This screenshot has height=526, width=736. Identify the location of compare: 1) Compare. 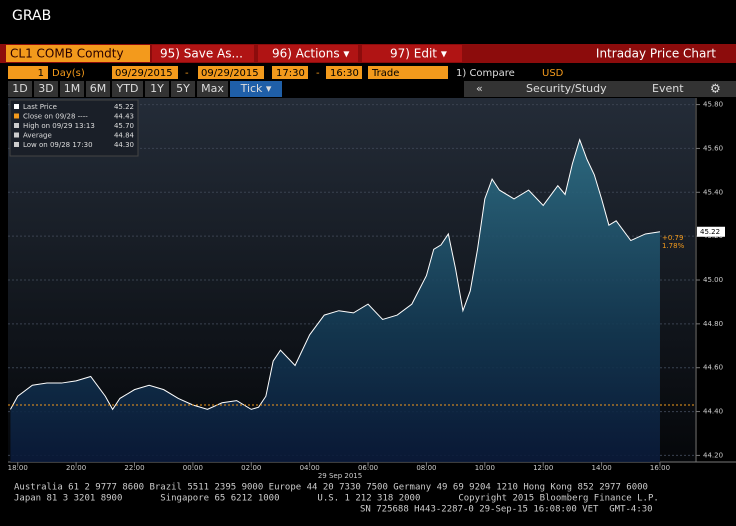
(485, 73).